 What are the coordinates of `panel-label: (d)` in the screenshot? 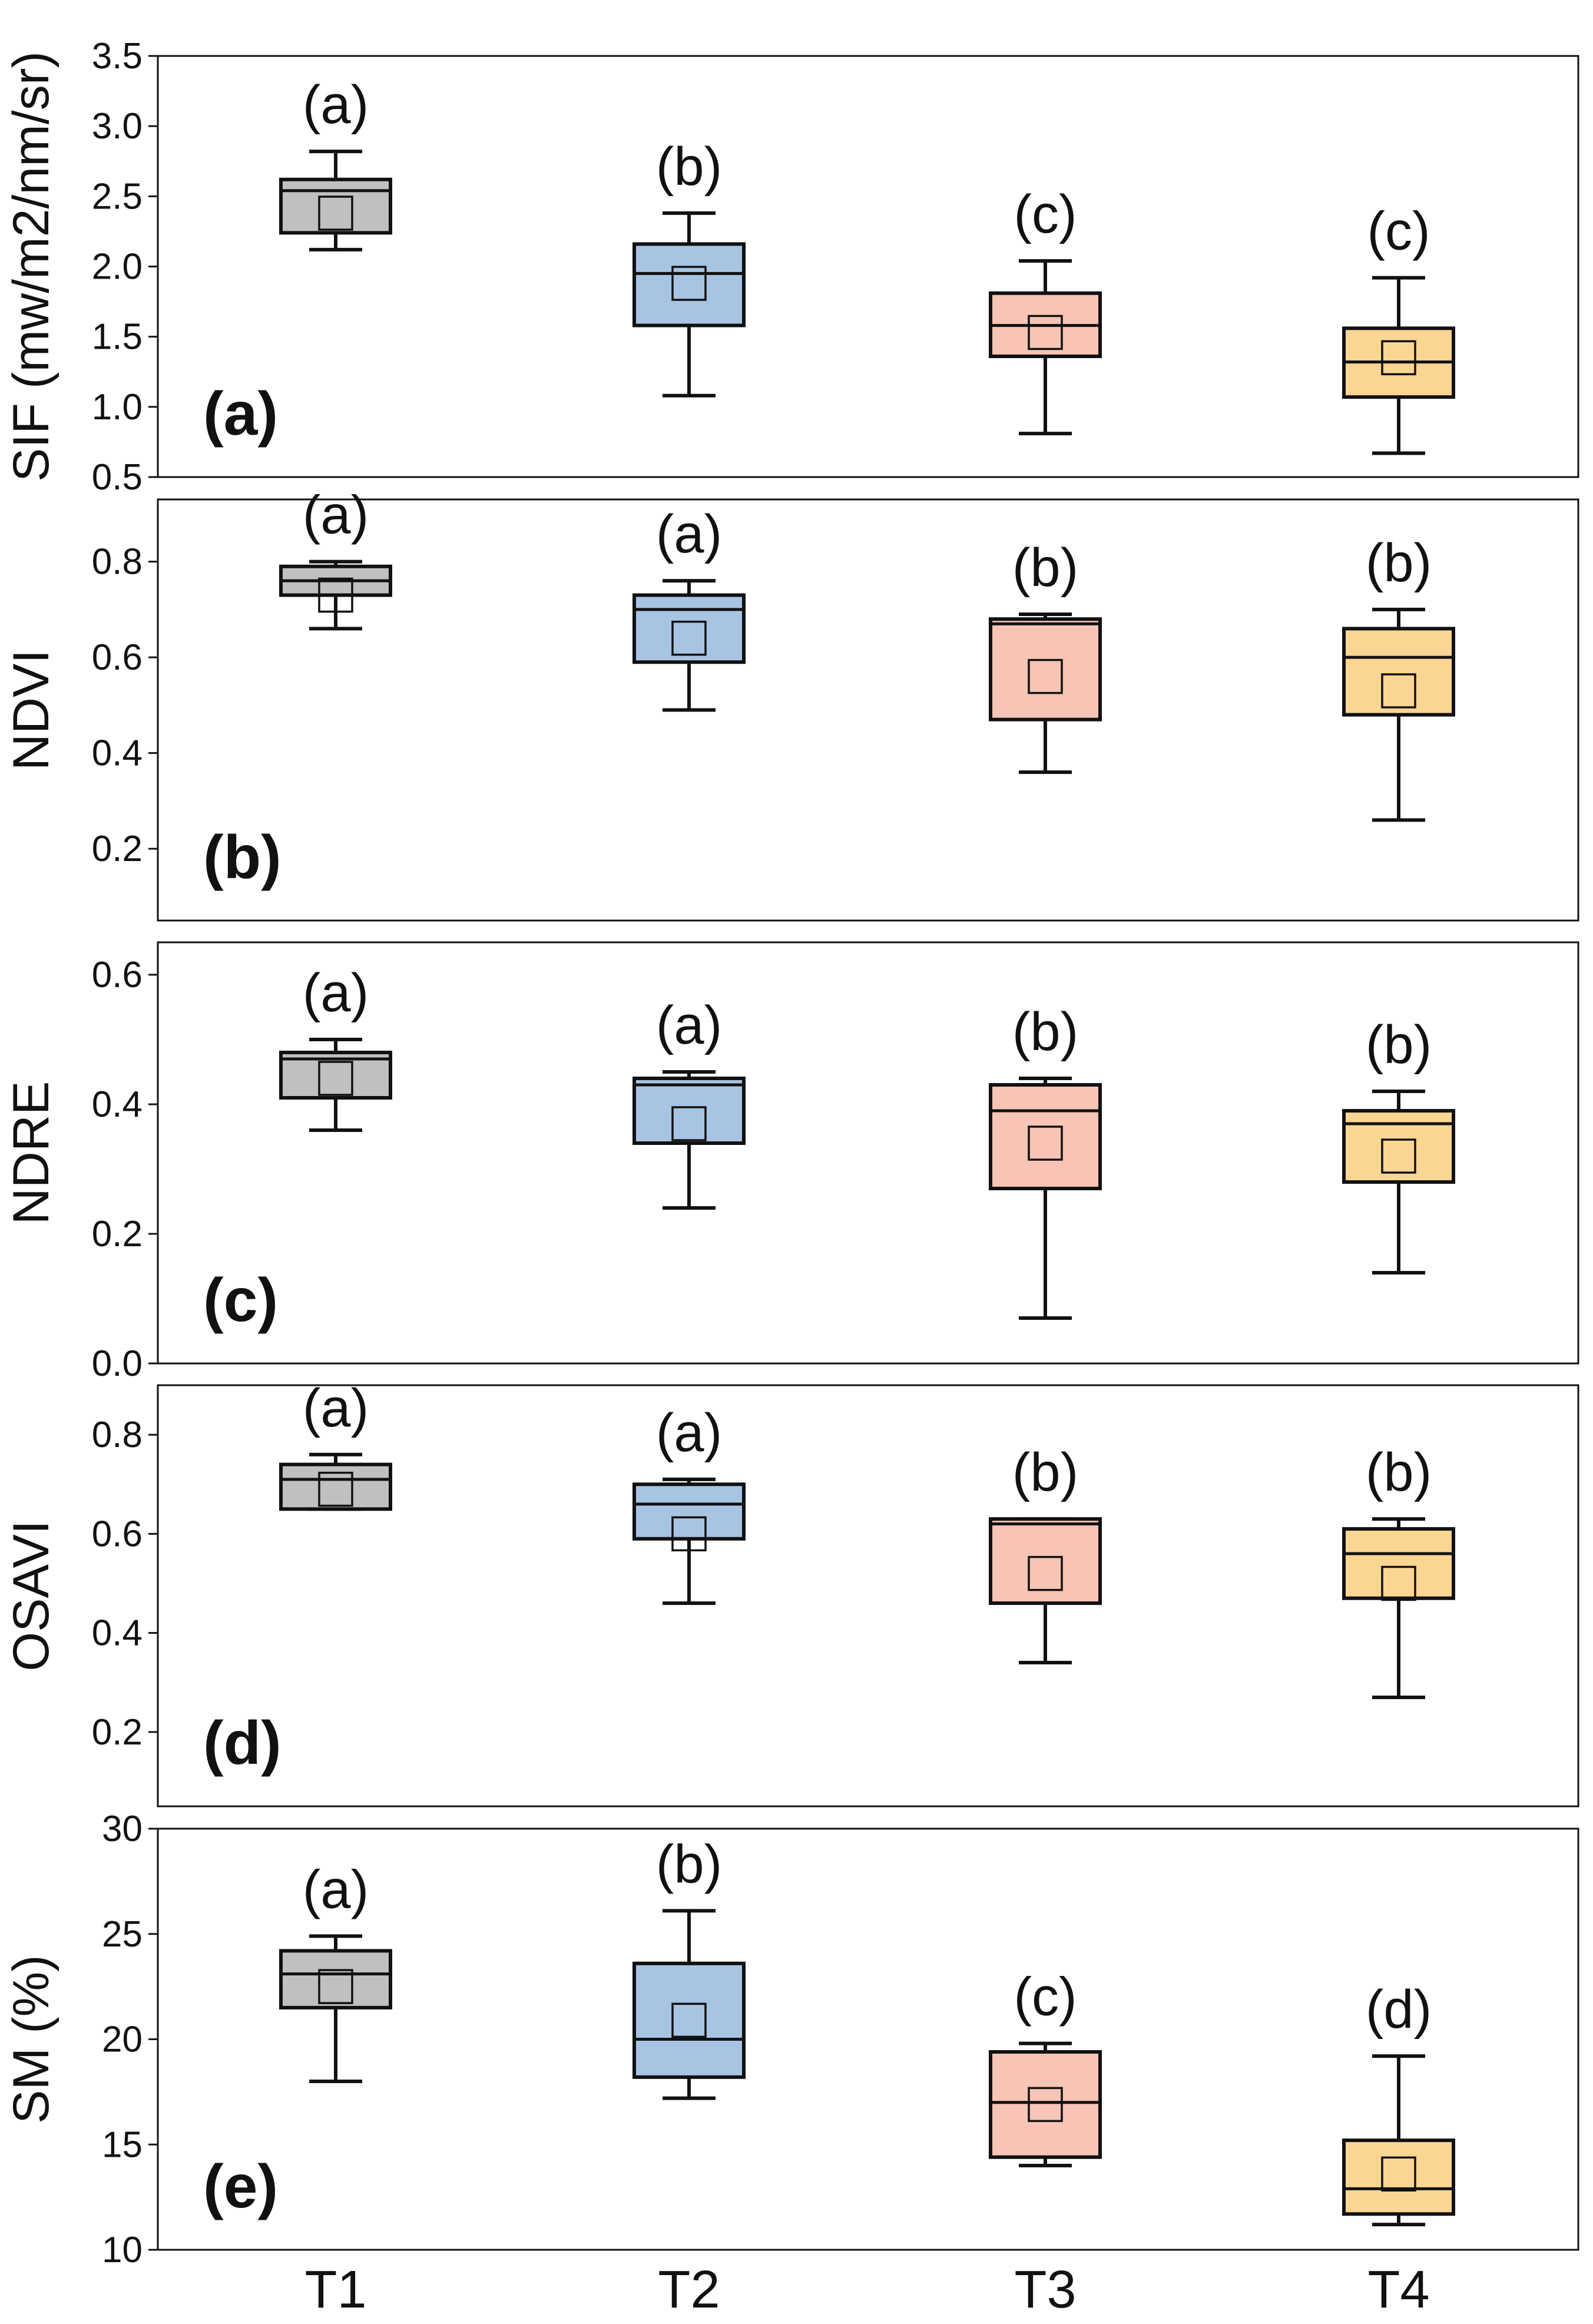 It's located at (242, 1743).